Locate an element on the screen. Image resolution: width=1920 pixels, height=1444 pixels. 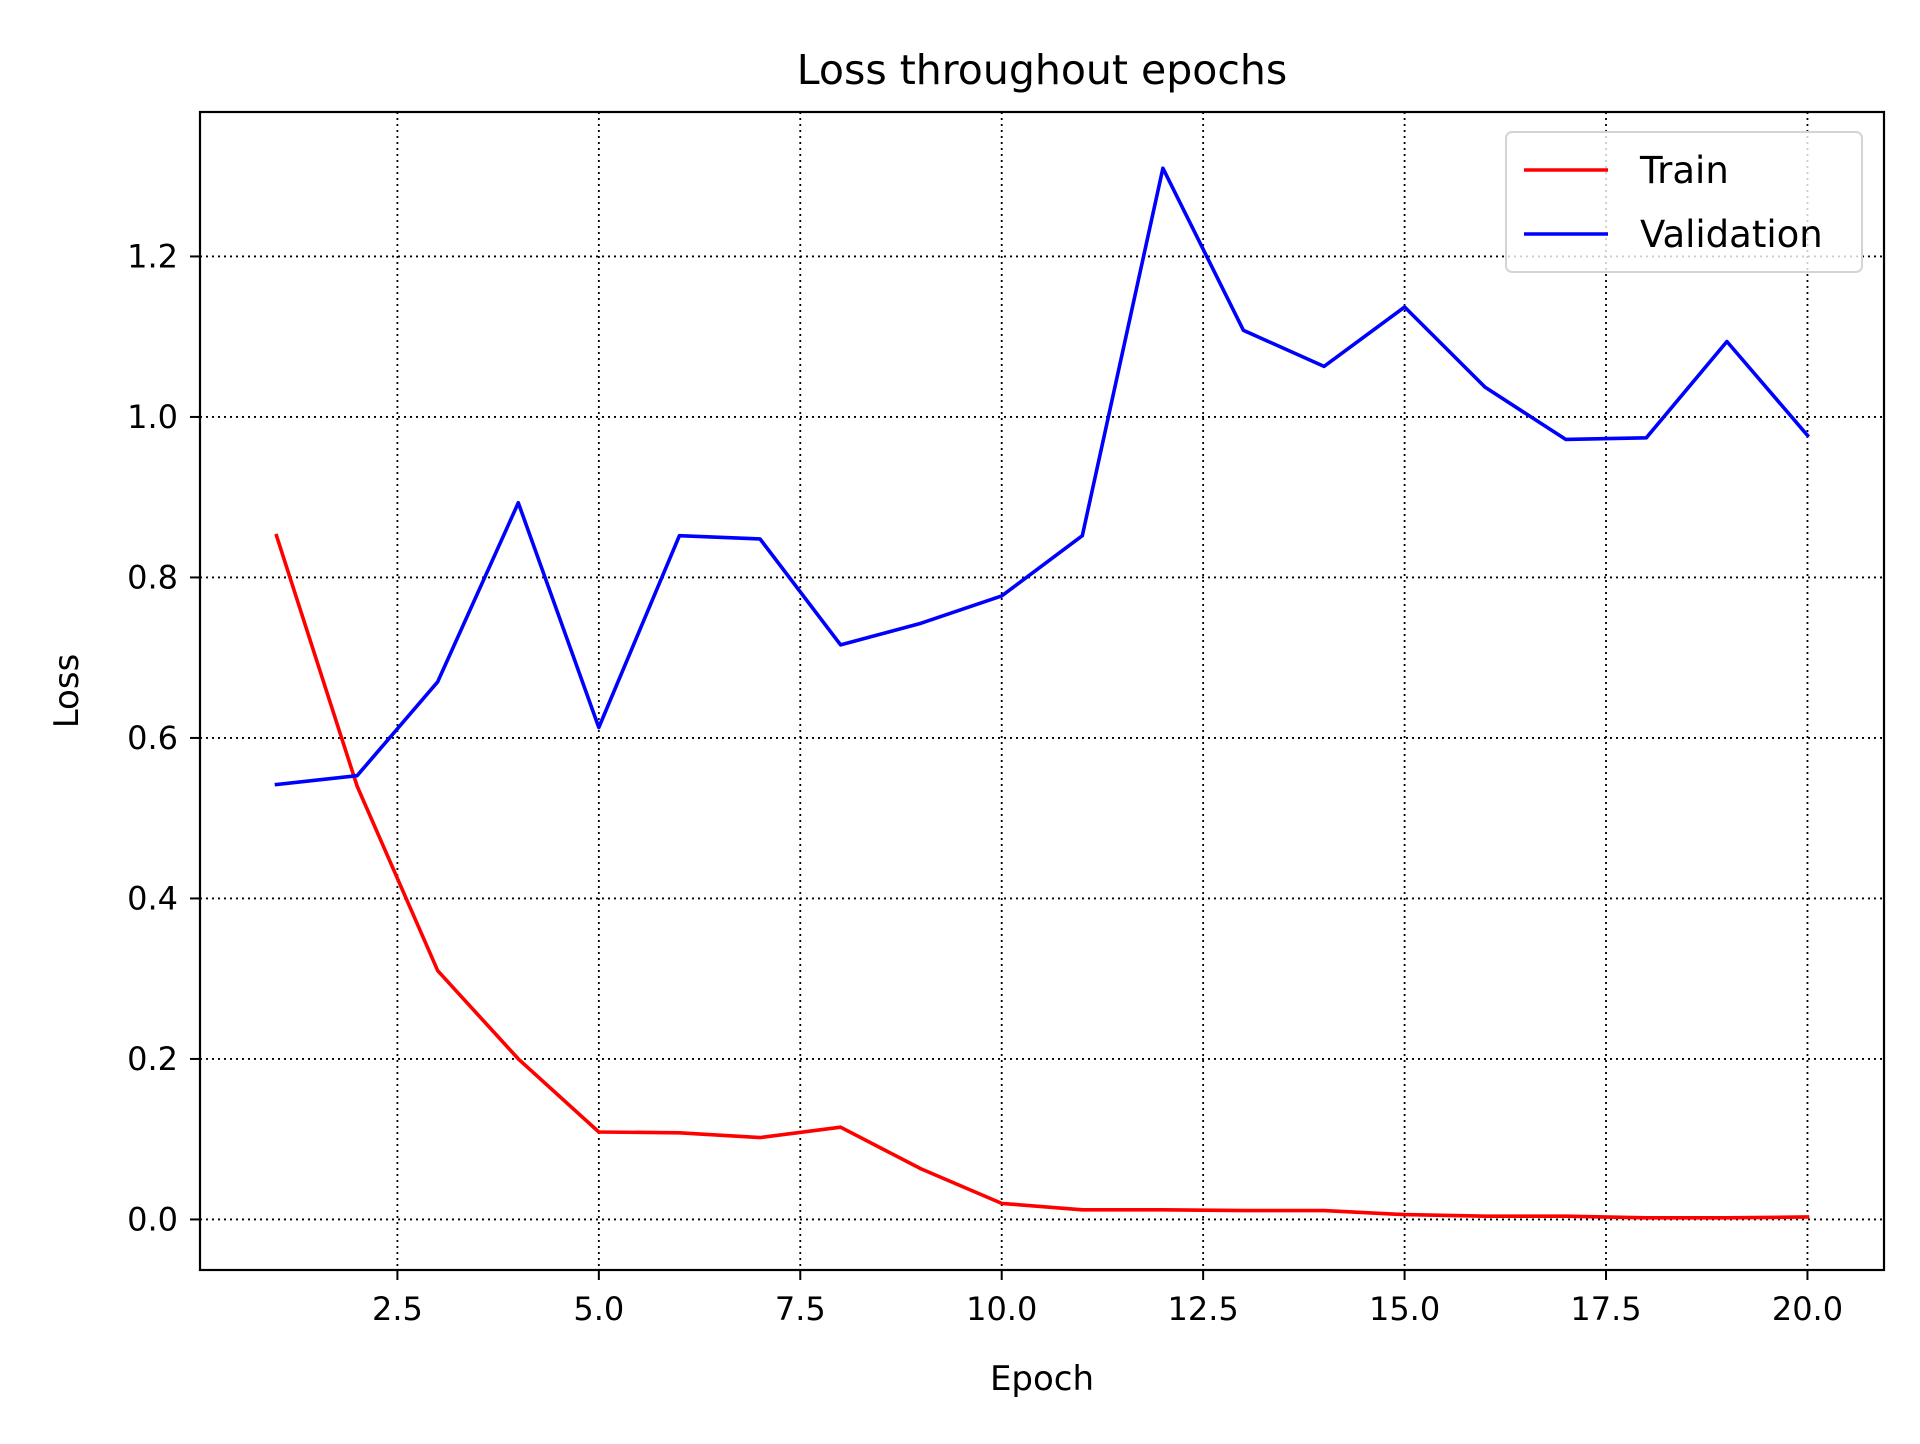
x-tick-label: 15.0 is located at coordinates (1404, 1309).